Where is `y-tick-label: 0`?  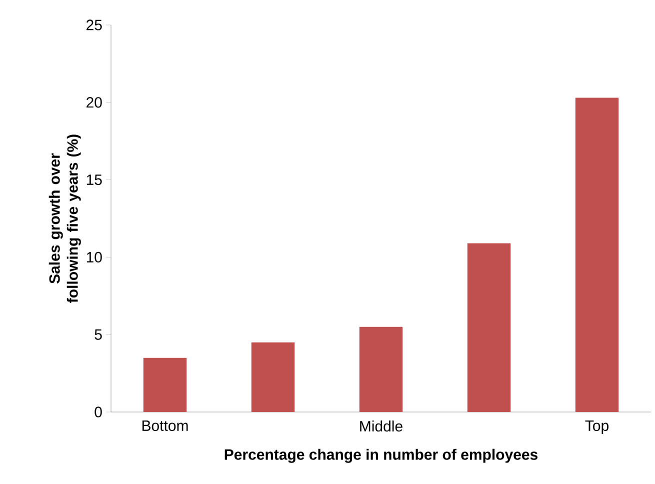
y-tick-label: 0 is located at coordinates (98, 412).